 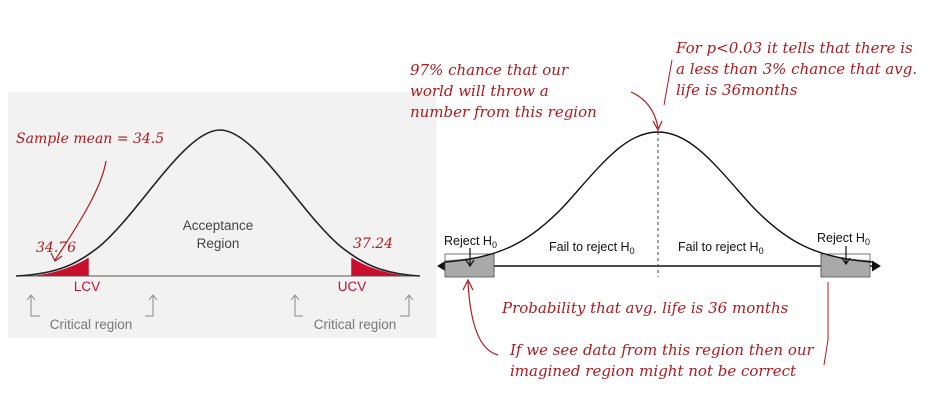 What do you see at coordinates (218, 243) in the screenshot?
I see `acceptance-label-line2: Region` at bounding box center [218, 243].